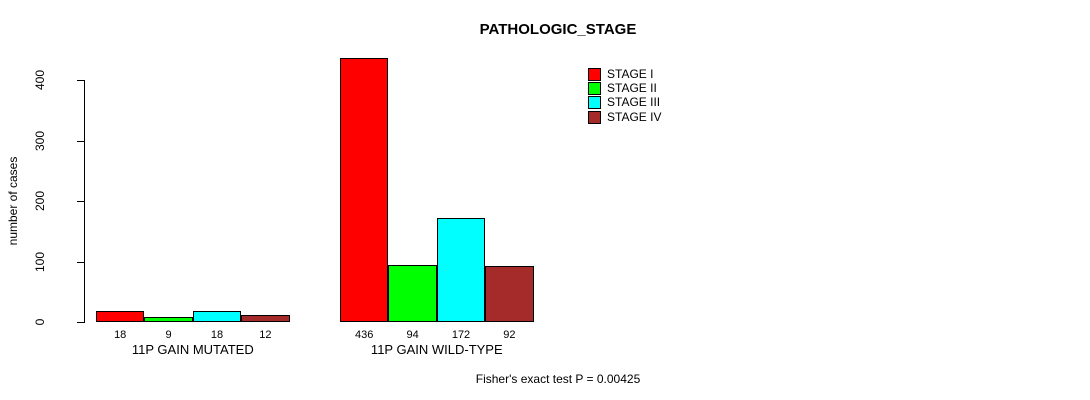  What do you see at coordinates (634, 116) in the screenshot?
I see `legend-label: STAGE IV` at bounding box center [634, 116].